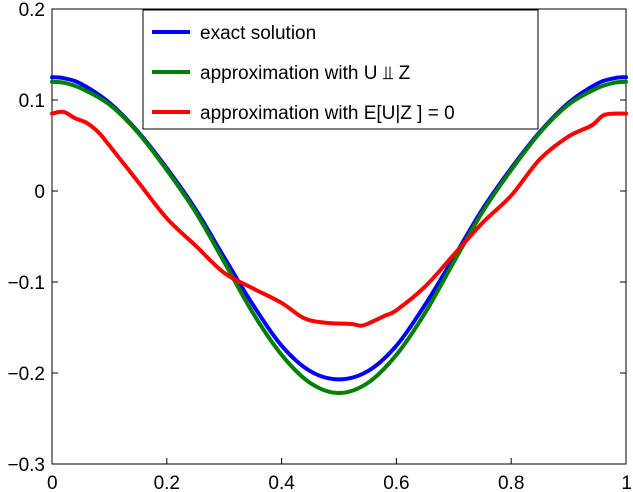  I want to click on y-tick-label: 0, so click(39, 192).